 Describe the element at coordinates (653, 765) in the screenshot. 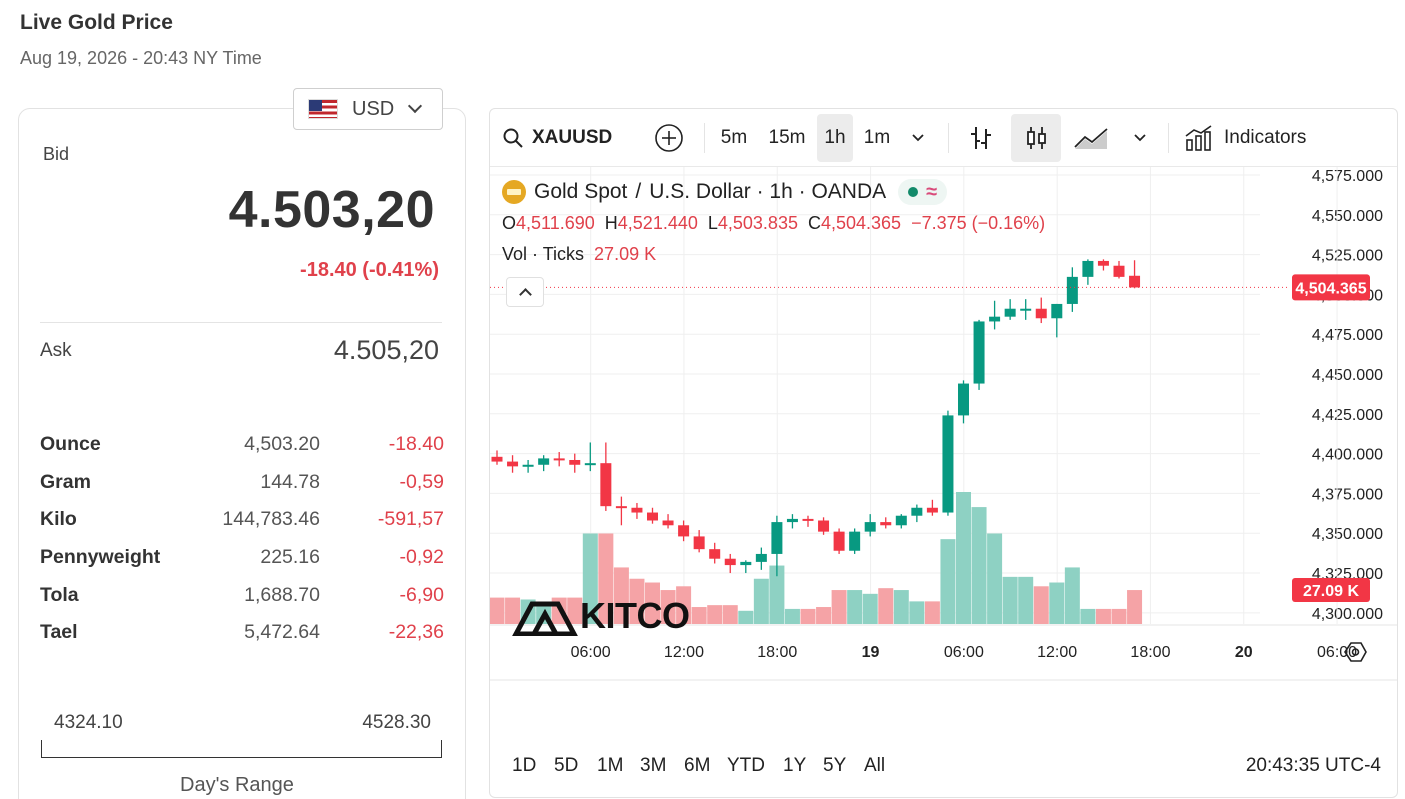

I see `range-3m: 3M` at that location.